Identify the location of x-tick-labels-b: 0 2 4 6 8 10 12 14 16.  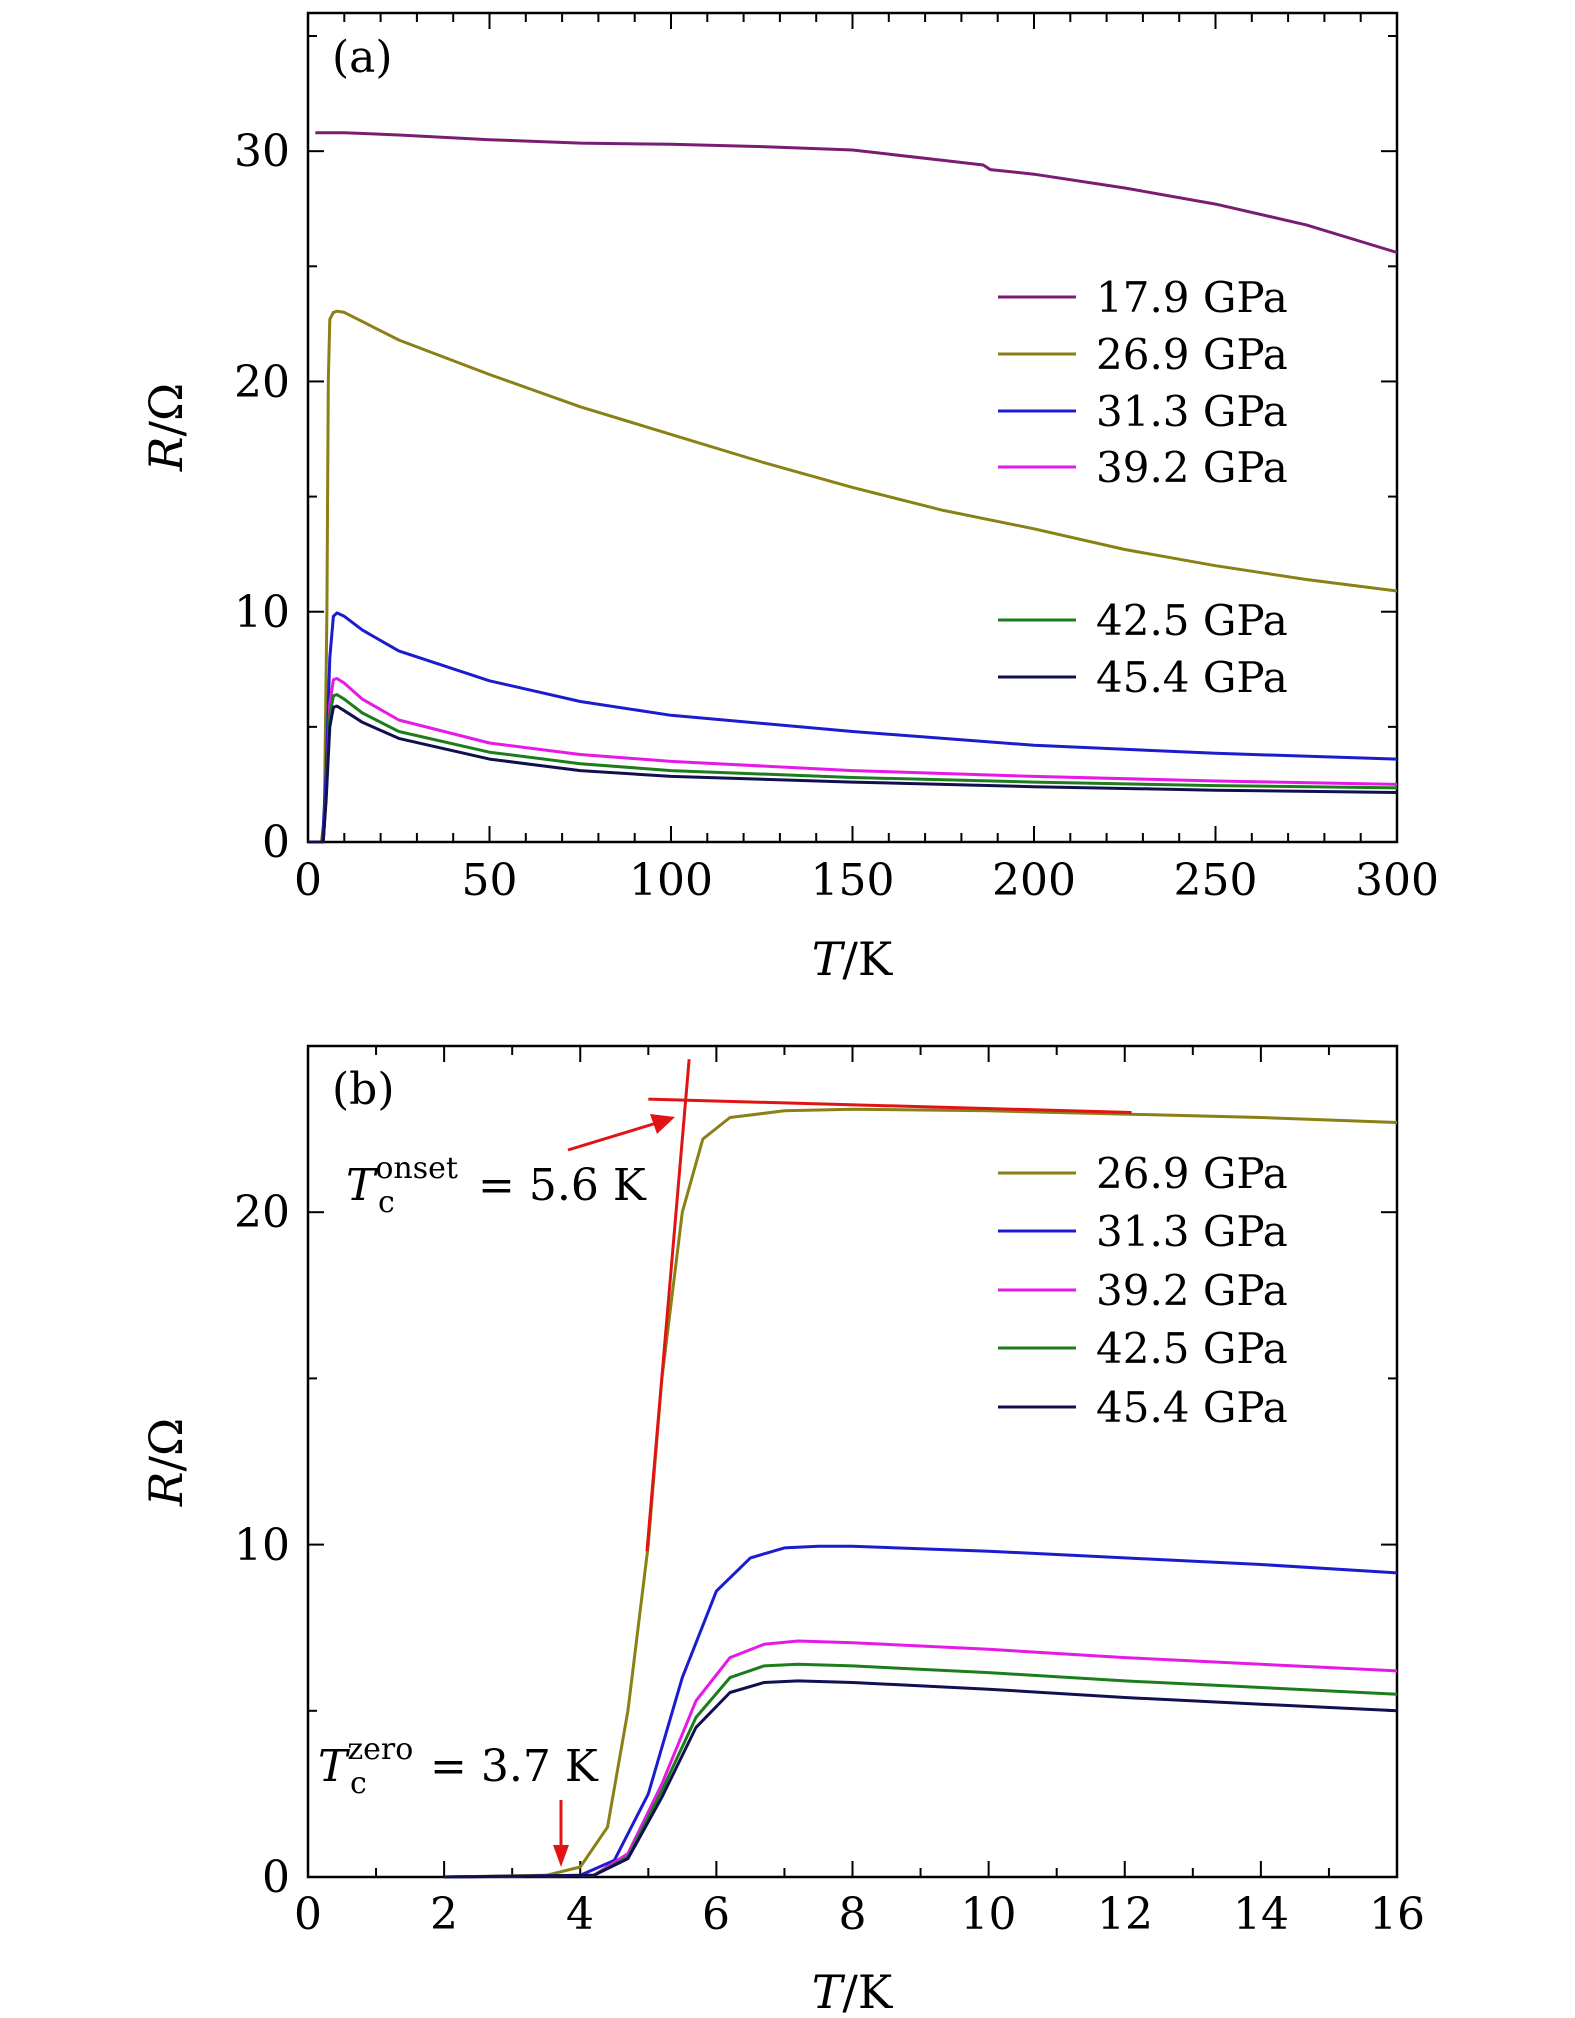
(859, 1914).